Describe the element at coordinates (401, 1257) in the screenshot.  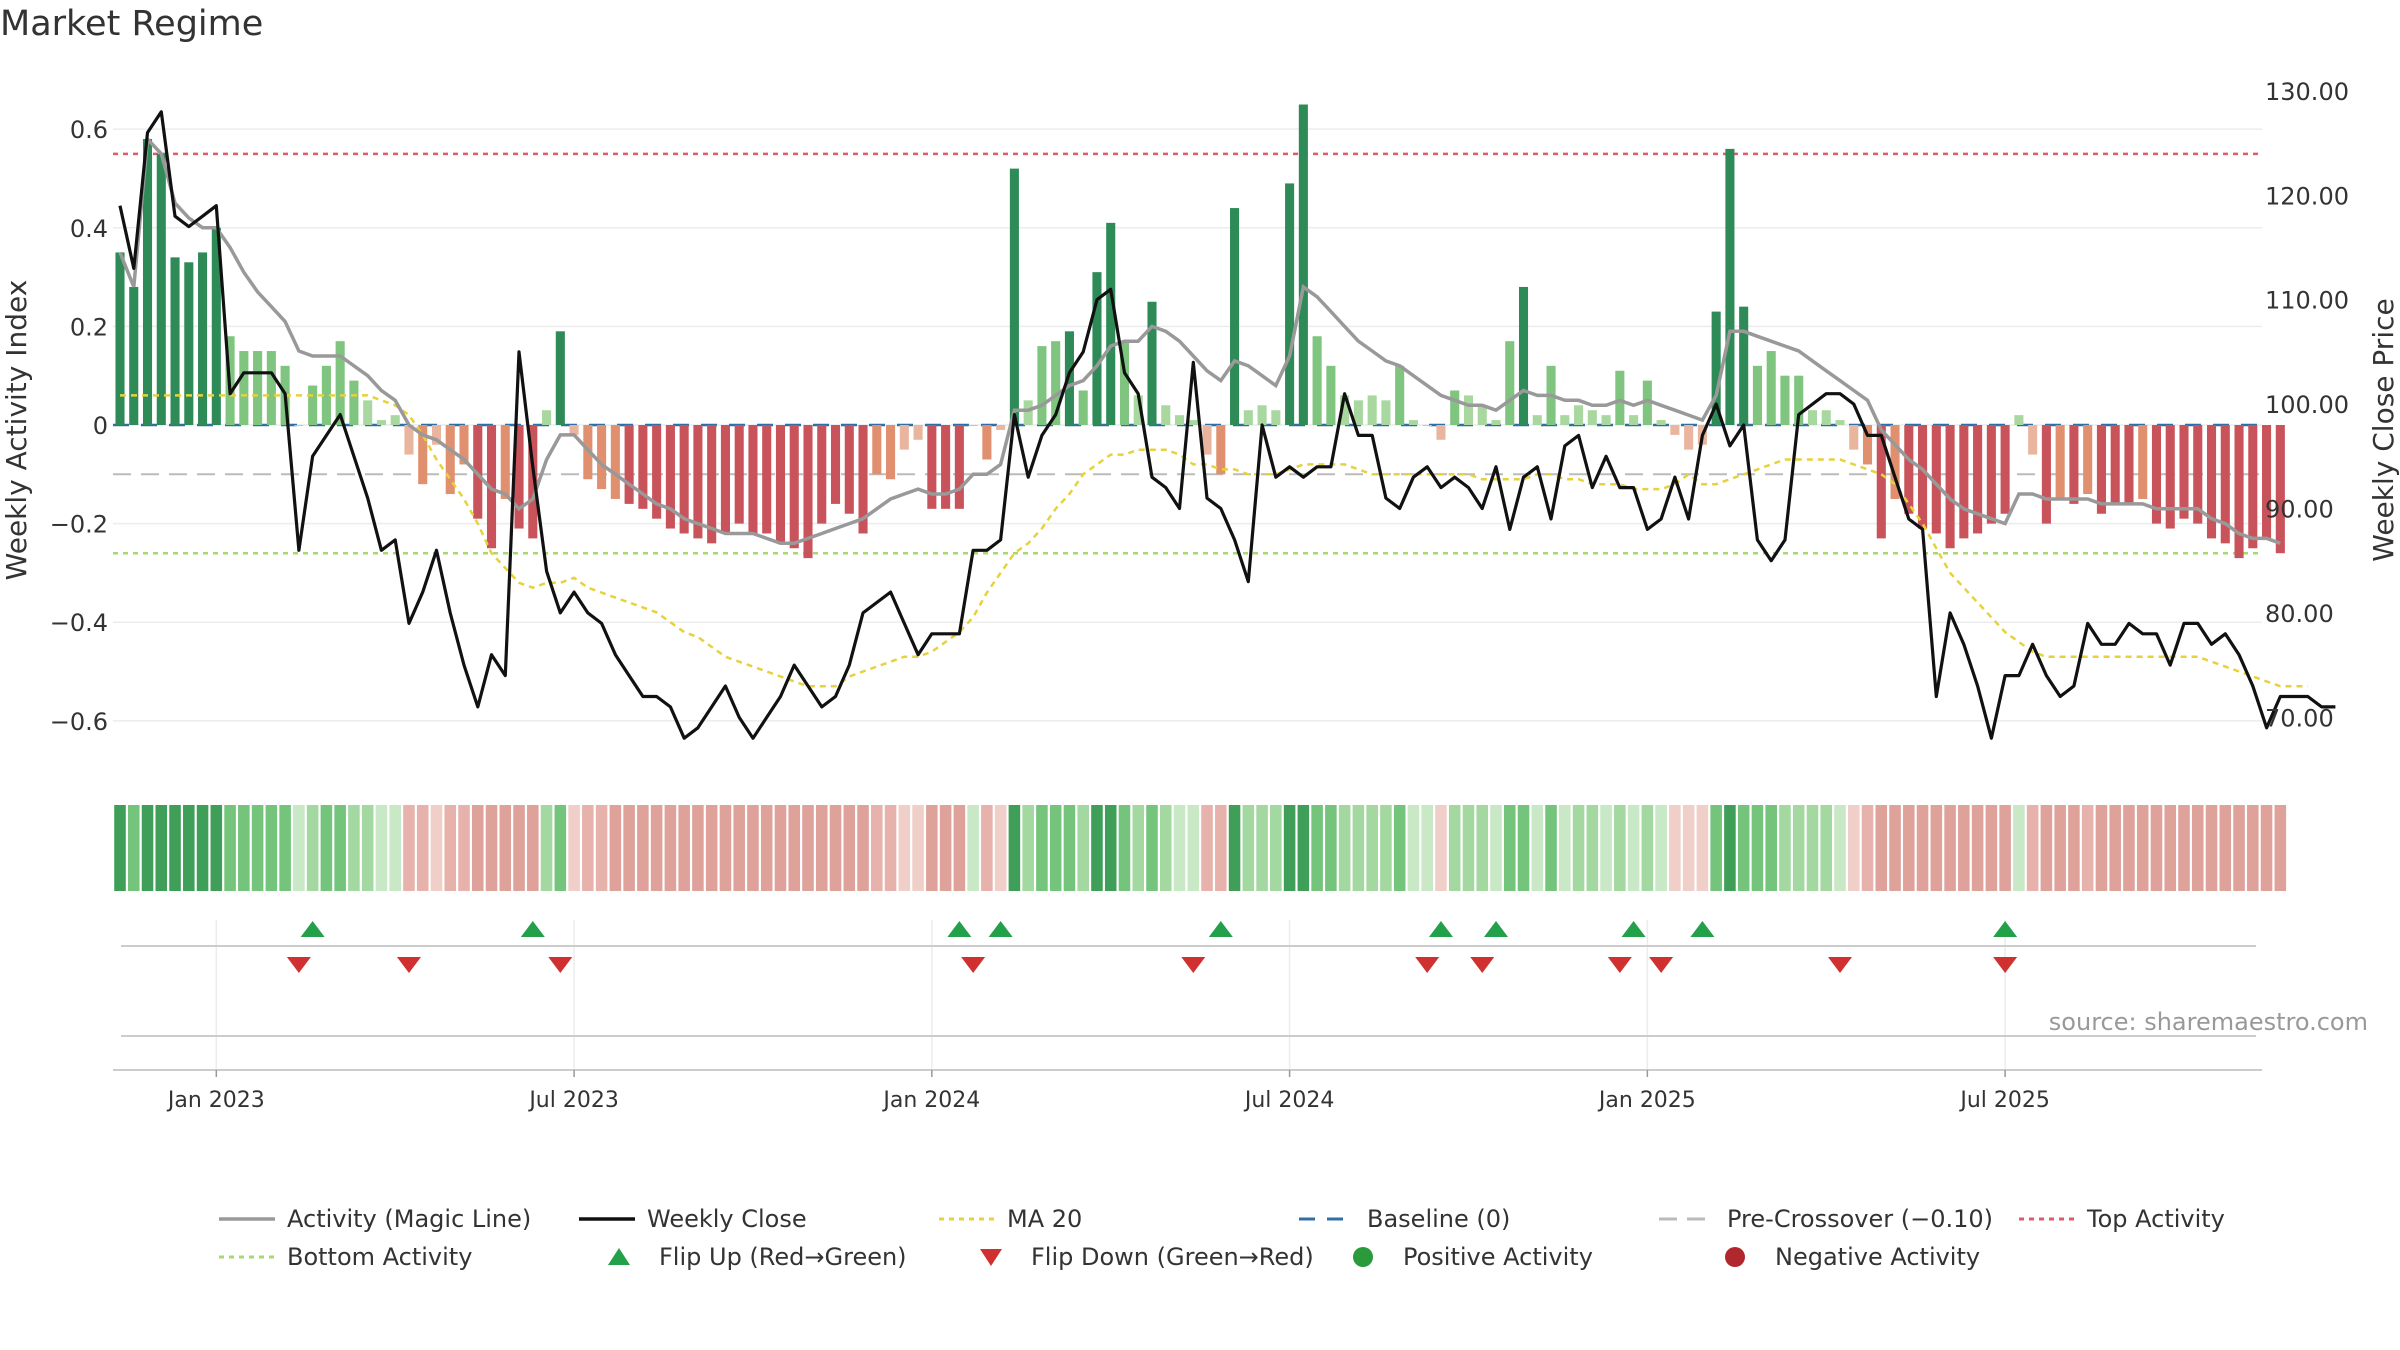
I see `legend-item-bottom: Bottom Activity` at that location.